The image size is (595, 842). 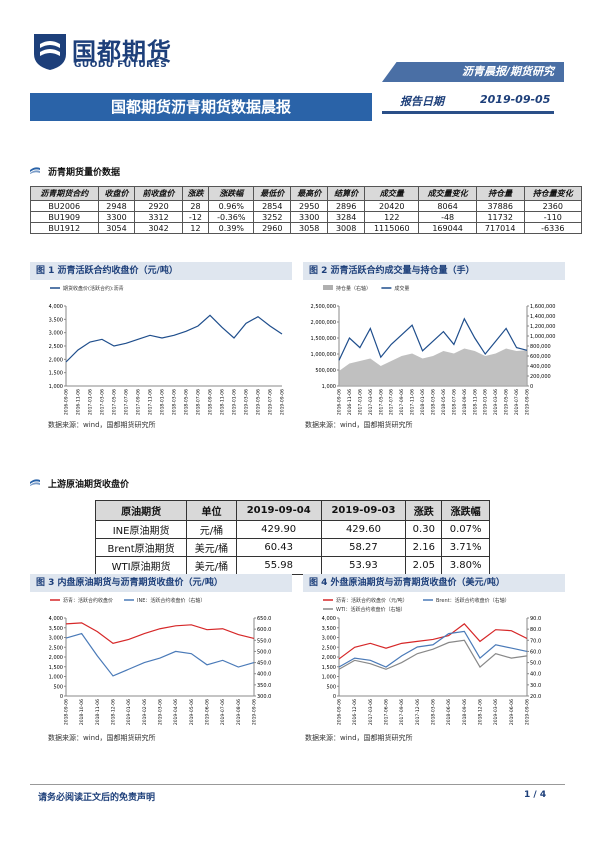 I want to click on column-header: 沥青期货合约, so click(x=64, y=193).